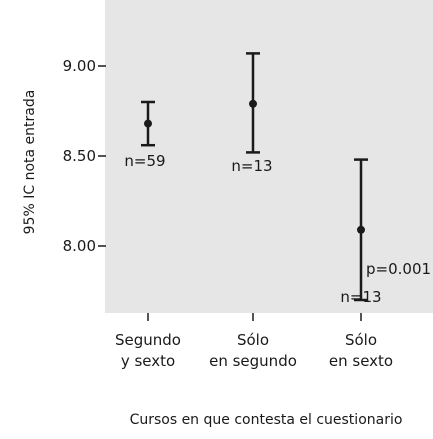 This screenshot has height=439, width=433. I want to click on x-axis: Segundo y sexto Sólo en segundo Sólo en sexto, so click(254, 341).